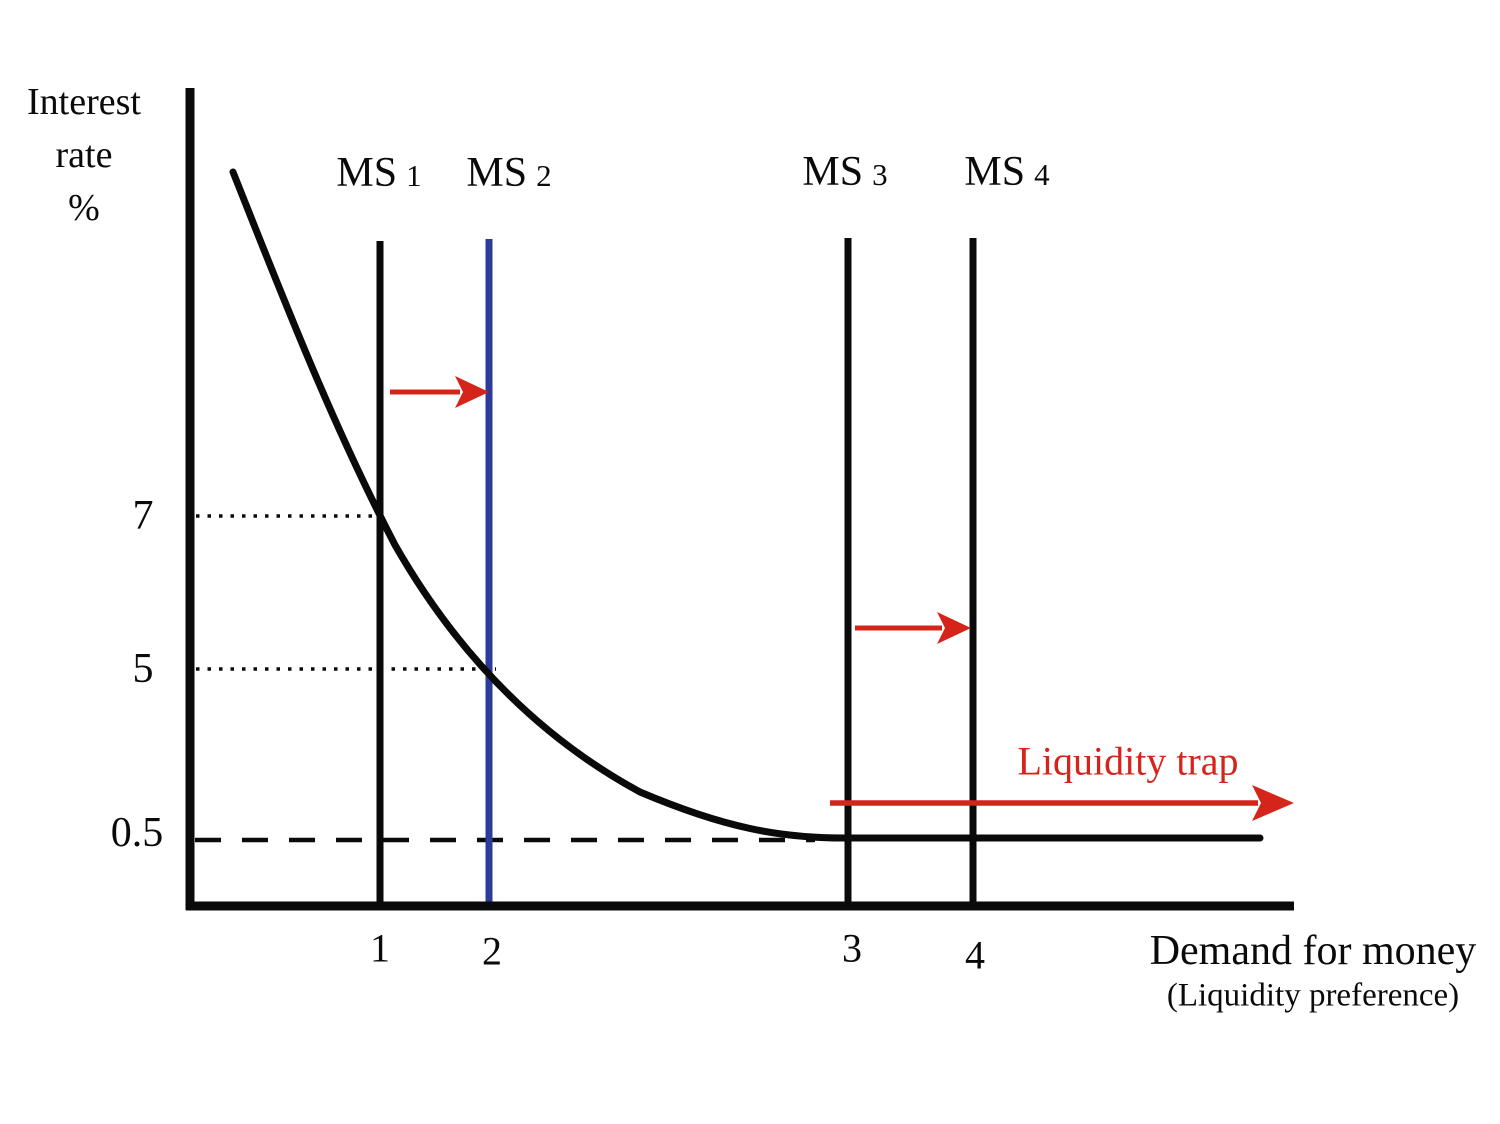 This screenshot has height=1124, width=1500. What do you see at coordinates (84, 208) in the screenshot?
I see `y-axis-title-line3: %` at bounding box center [84, 208].